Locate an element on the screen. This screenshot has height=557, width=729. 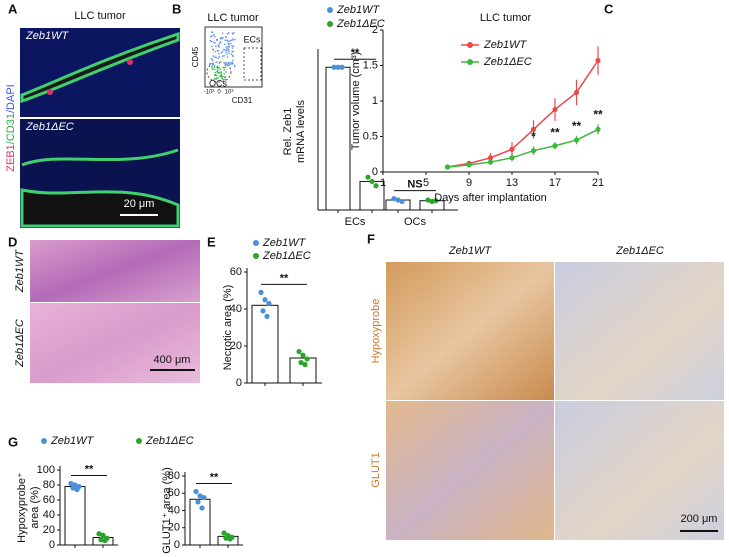
flow-xlabel: CD31 is located at coordinates (242, 100).